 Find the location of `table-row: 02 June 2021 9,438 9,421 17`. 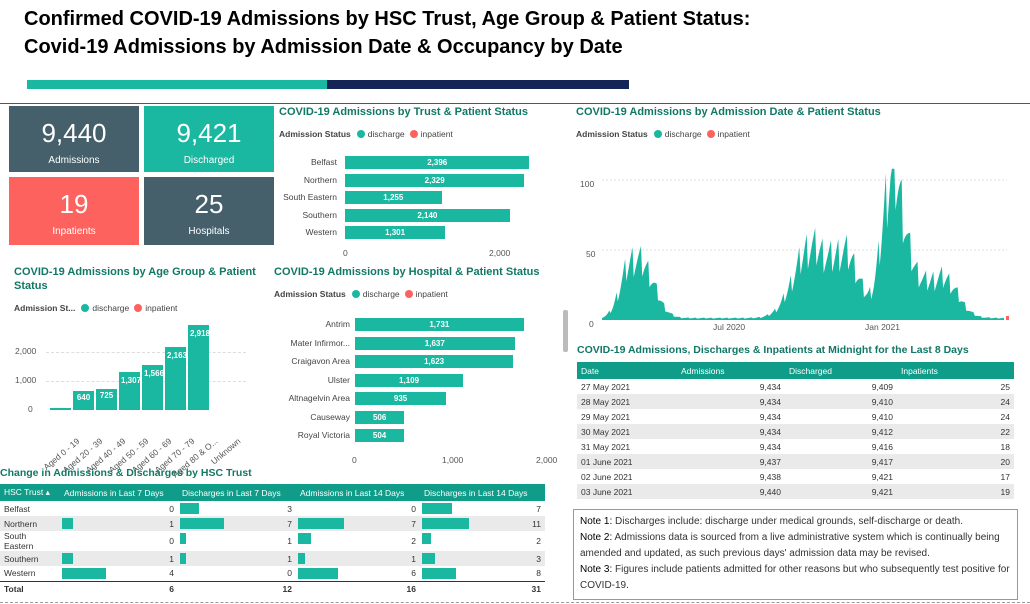

table-row: 02 June 2021 9,438 9,421 17 is located at coordinates (795, 476).